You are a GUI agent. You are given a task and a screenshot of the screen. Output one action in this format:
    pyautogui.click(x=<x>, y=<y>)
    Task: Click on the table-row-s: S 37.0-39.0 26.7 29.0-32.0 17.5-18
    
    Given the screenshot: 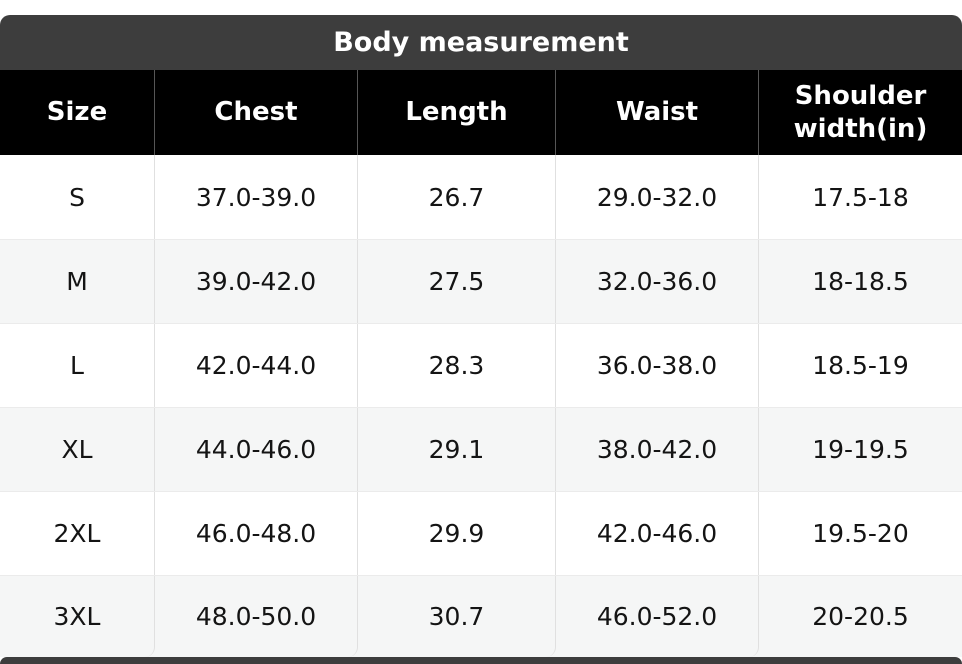 What is the action you would take?
    pyautogui.click(x=481, y=197)
    